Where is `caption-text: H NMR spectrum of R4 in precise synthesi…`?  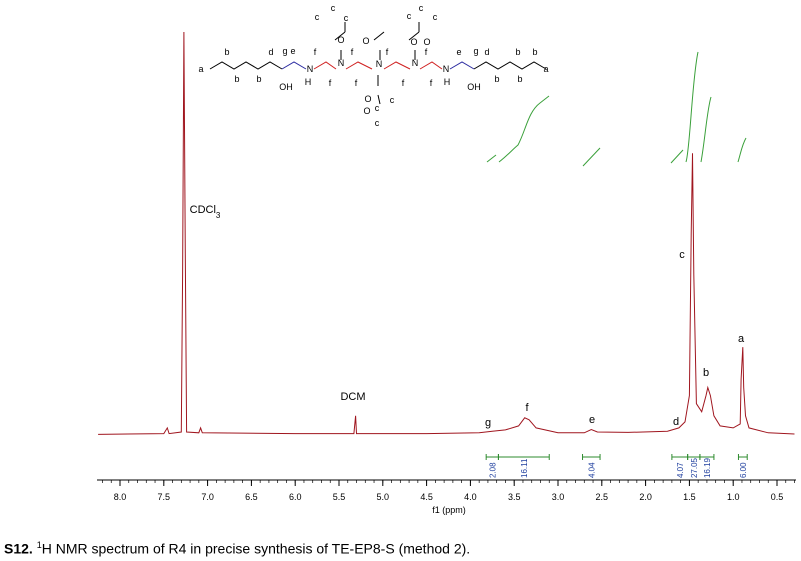
caption-text: H NMR spectrum of R4 in precise synthesi… is located at coordinates (256, 548).